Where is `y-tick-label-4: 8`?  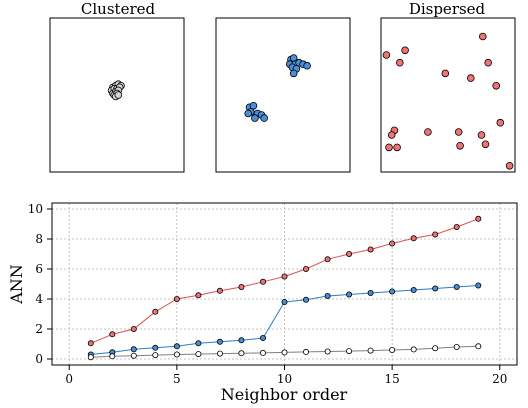
y-tick-label-4: 8 is located at coordinates (39, 239).